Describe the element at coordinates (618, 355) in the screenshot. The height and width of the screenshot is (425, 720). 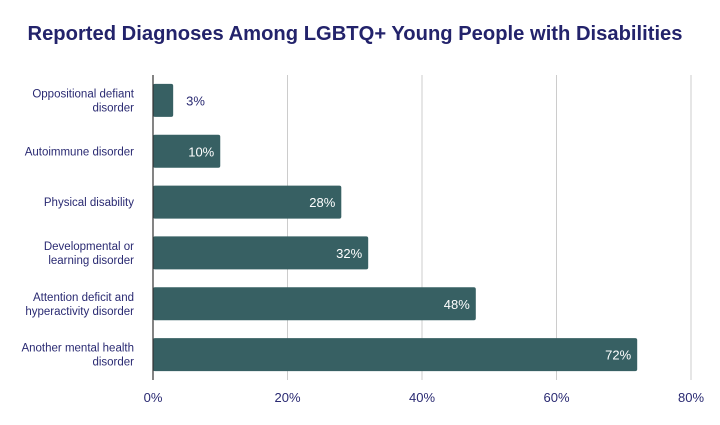
I see `data-label: 72%` at that location.